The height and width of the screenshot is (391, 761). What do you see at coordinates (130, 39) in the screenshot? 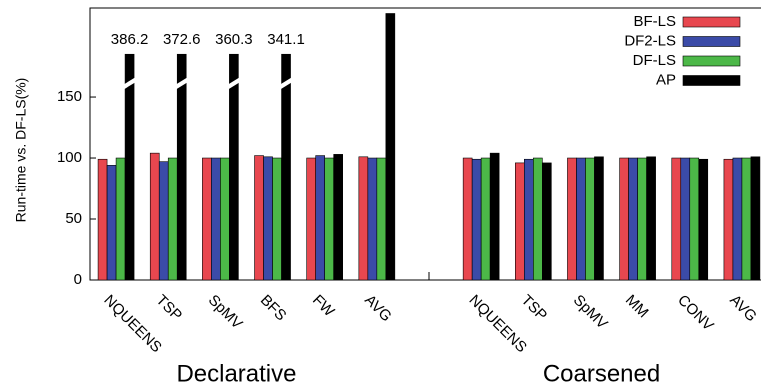
I see `data-label: 386.2` at bounding box center [130, 39].